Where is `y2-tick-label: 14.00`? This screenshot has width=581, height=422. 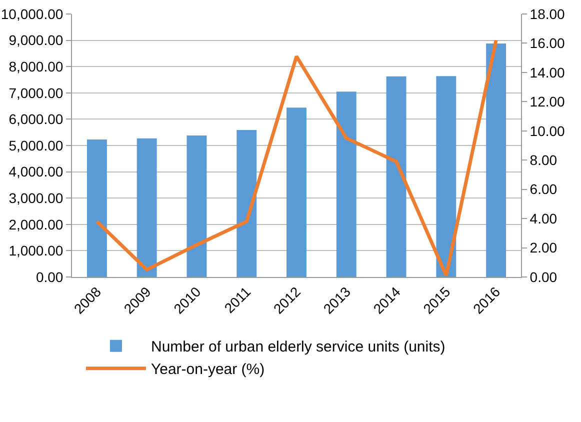 y2-tick-label: 14.00 is located at coordinates (548, 72).